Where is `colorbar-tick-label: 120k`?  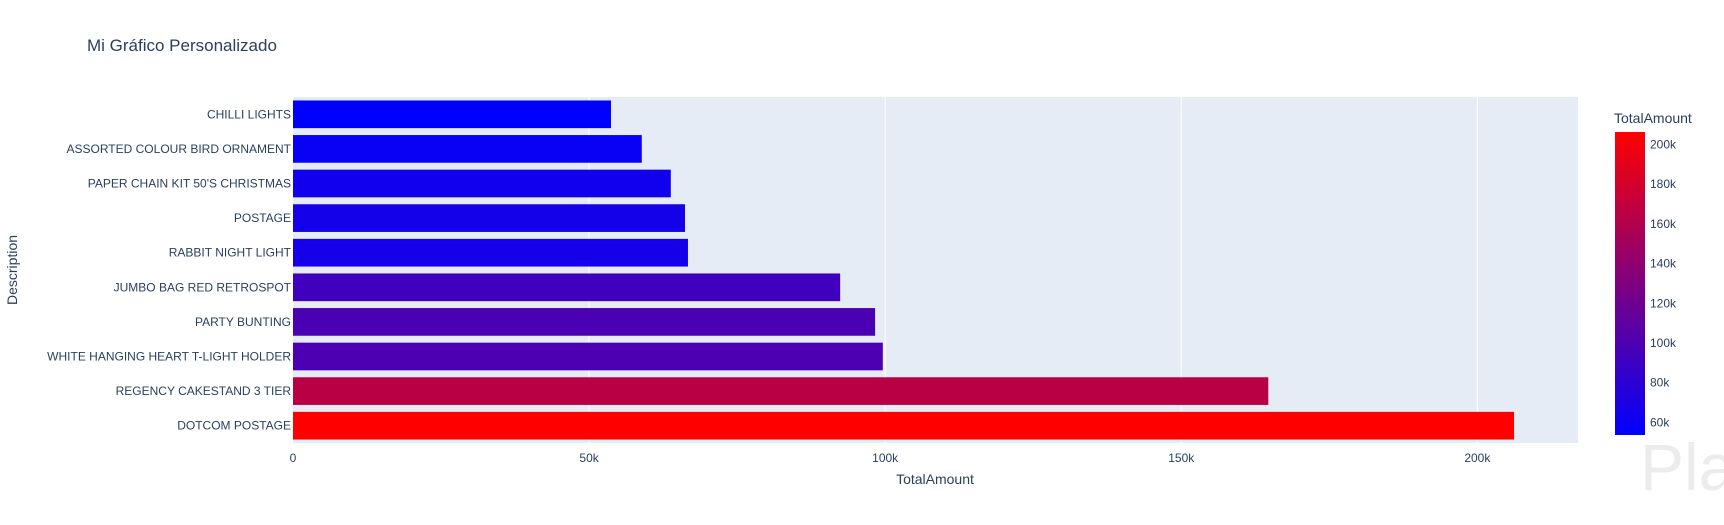
colorbar-tick-label: 120k is located at coordinates (1663, 303).